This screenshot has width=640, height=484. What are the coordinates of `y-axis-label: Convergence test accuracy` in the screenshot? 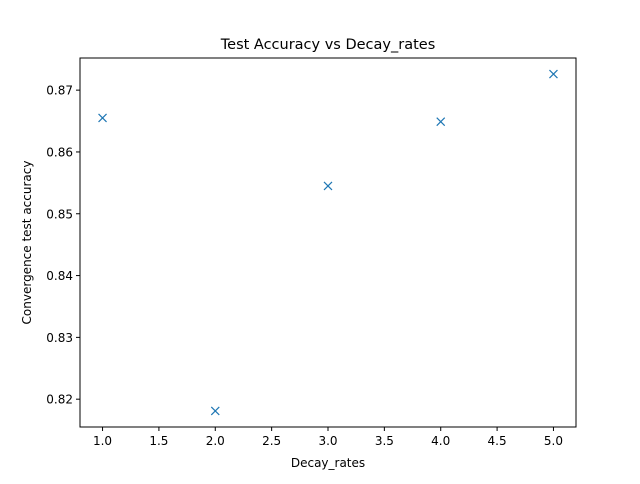 It's located at (27, 243).